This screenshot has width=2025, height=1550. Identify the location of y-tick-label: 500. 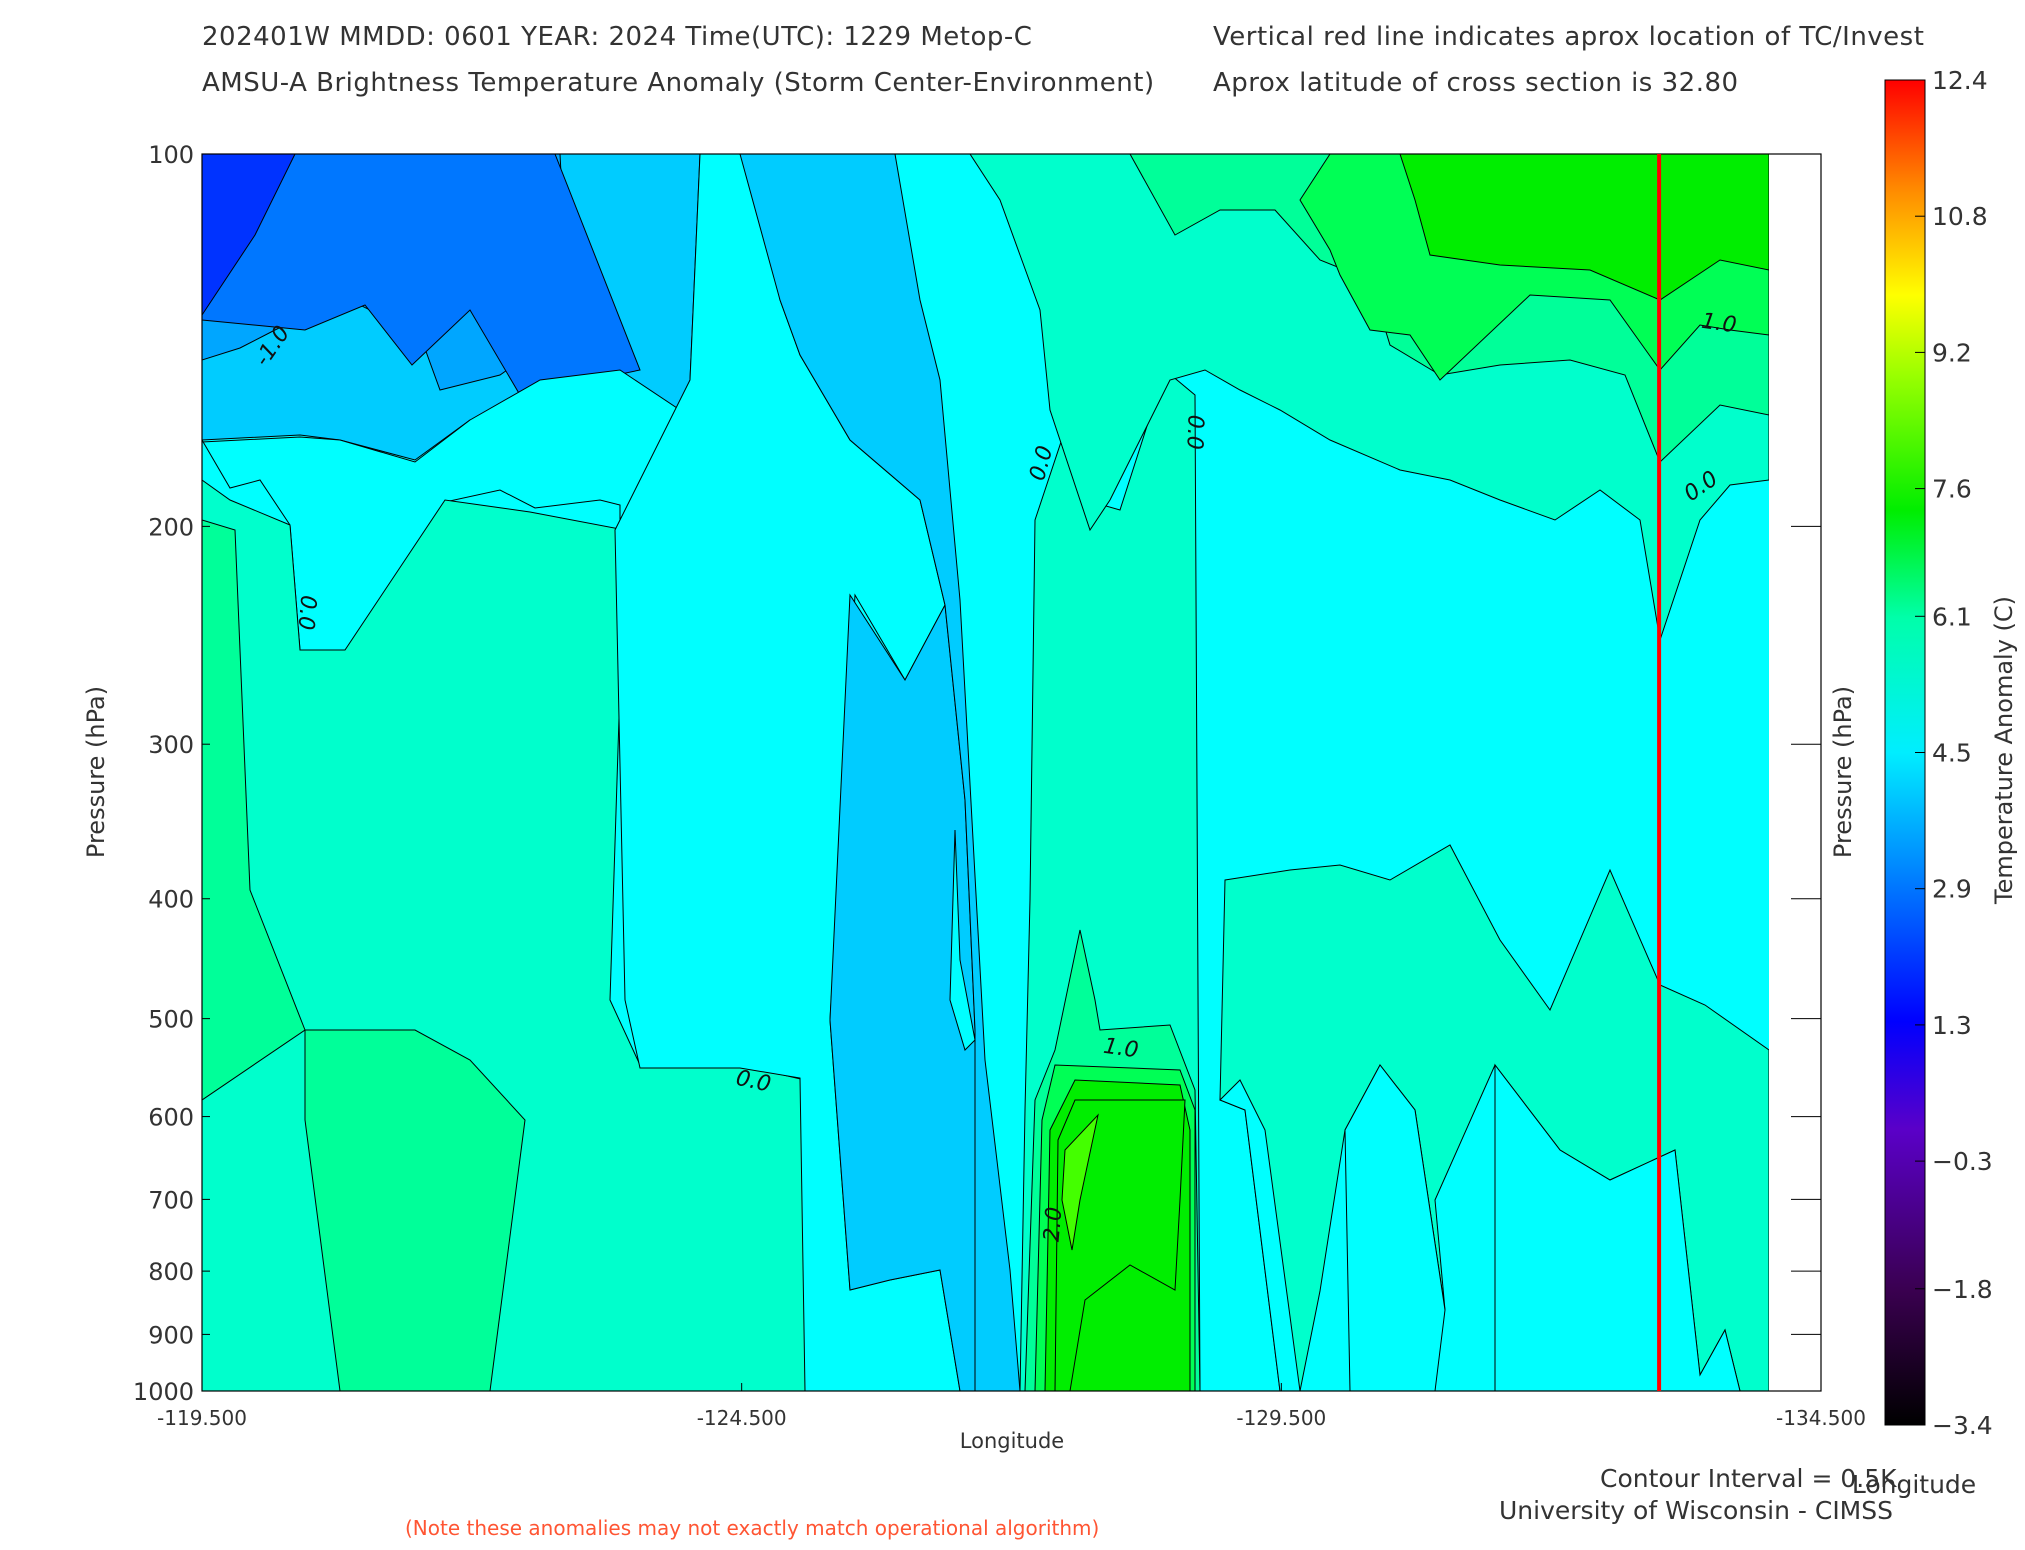
(171, 1020).